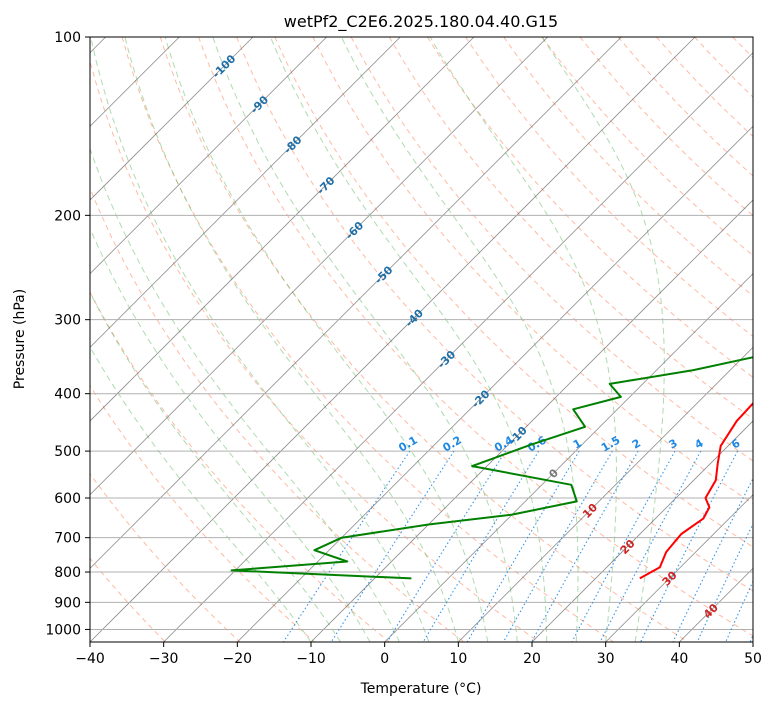  Describe the element at coordinates (164, 659) in the screenshot. I see `x-tick-label: −30` at that location.